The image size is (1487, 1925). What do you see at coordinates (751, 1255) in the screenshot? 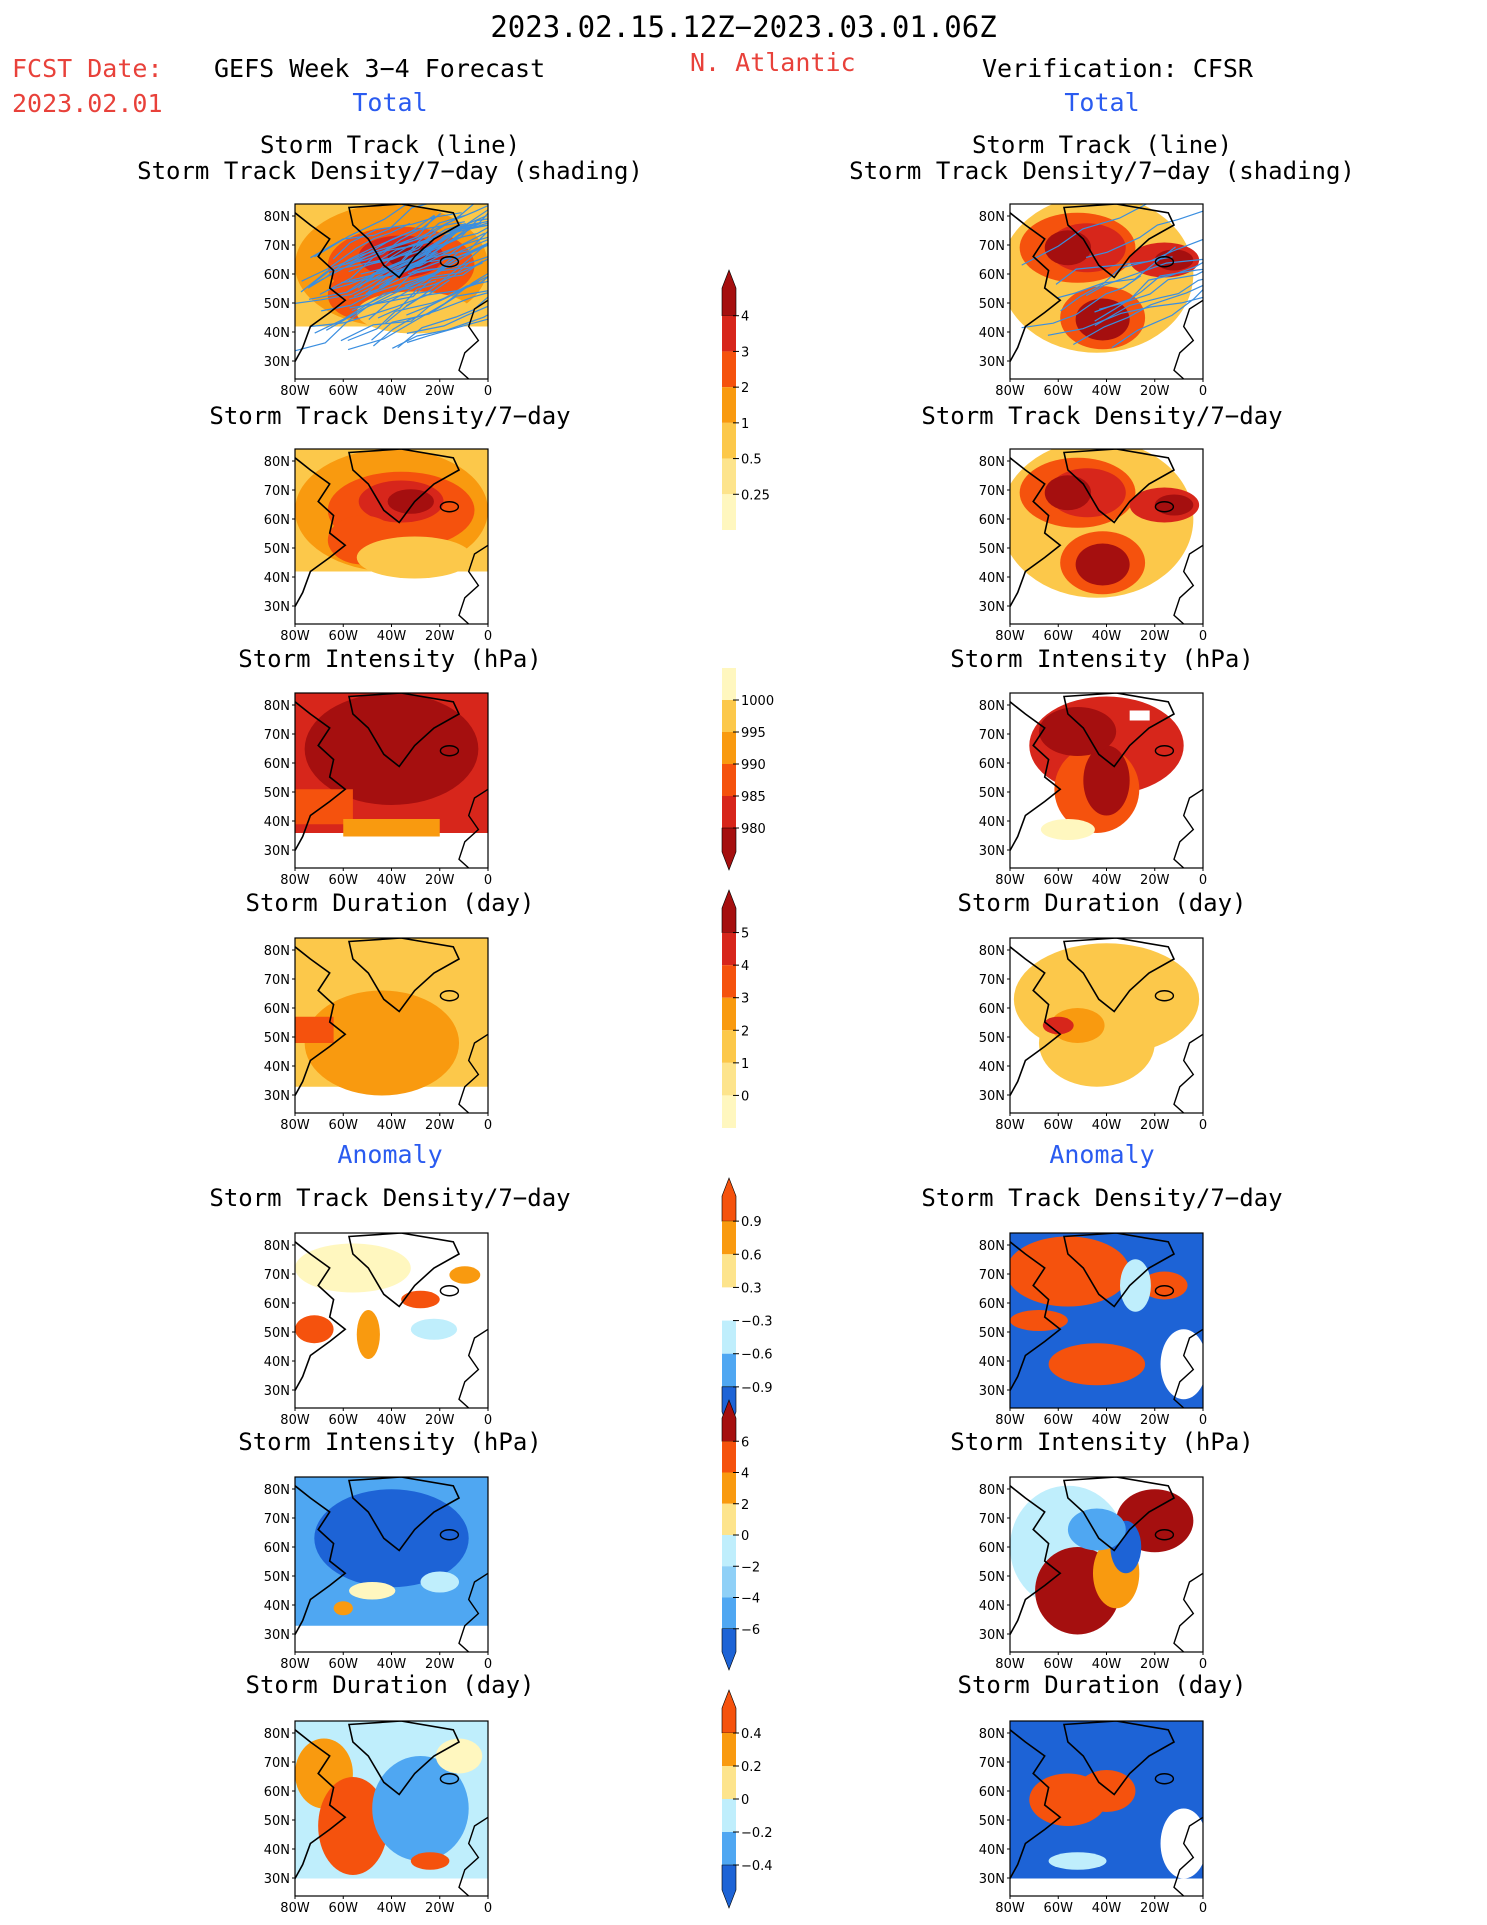
I see `colorbar-label: 0.6` at bounding box center [751, 1255].